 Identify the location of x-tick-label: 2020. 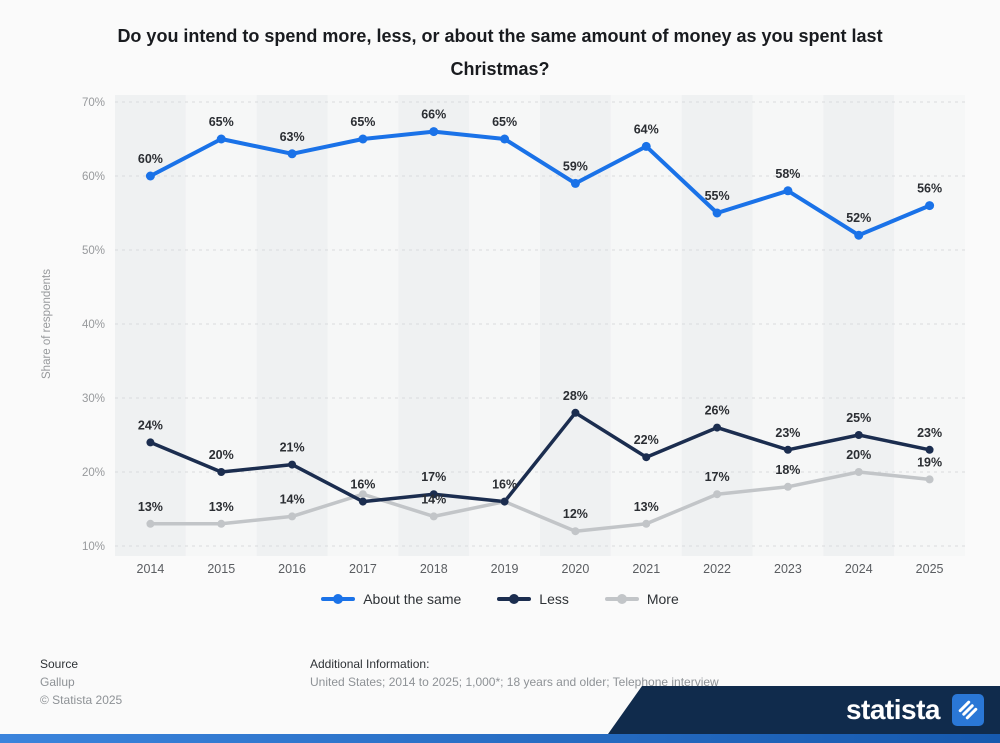
(576, 569).